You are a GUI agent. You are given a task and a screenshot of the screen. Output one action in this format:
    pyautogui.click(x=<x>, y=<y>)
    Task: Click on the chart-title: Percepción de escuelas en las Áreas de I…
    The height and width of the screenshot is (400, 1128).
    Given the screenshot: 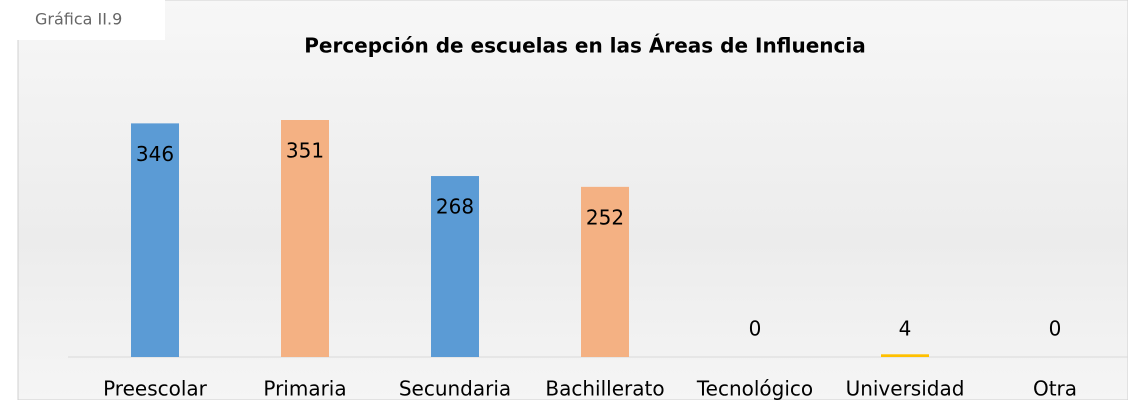 What is the action you would take?
    pyautogui.click(x=585, y=46)
    